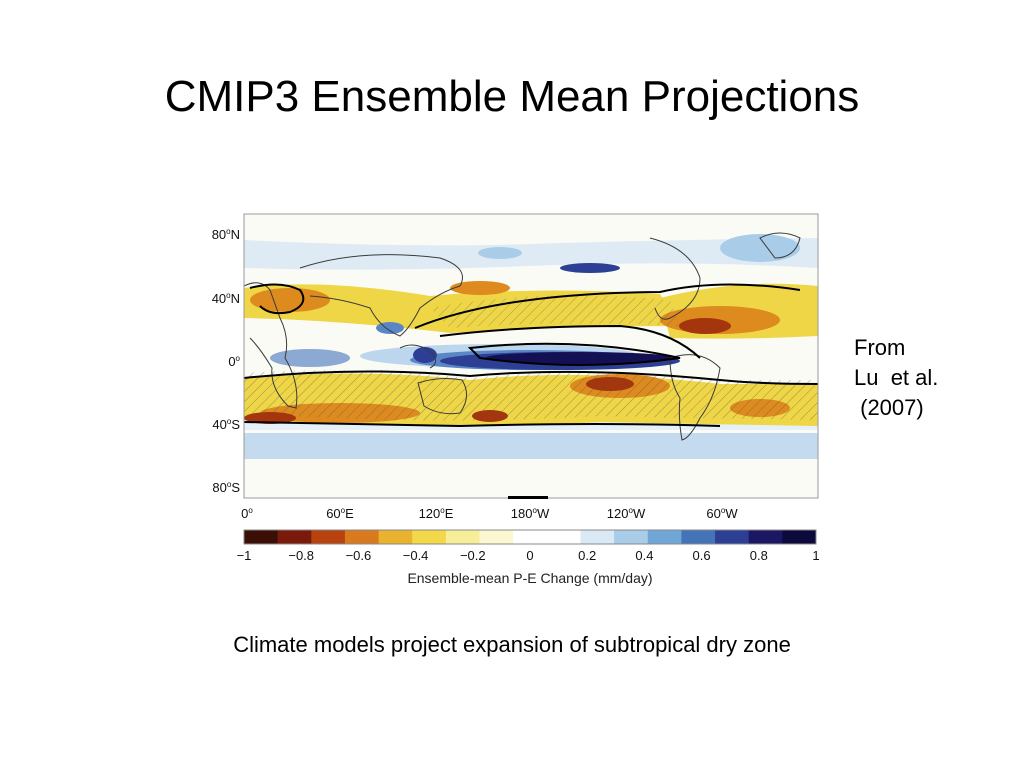 The height and width of the screenshot is (768, 1024). I want to click on colorbar-tick-label: −0.6, so click(359, 555).